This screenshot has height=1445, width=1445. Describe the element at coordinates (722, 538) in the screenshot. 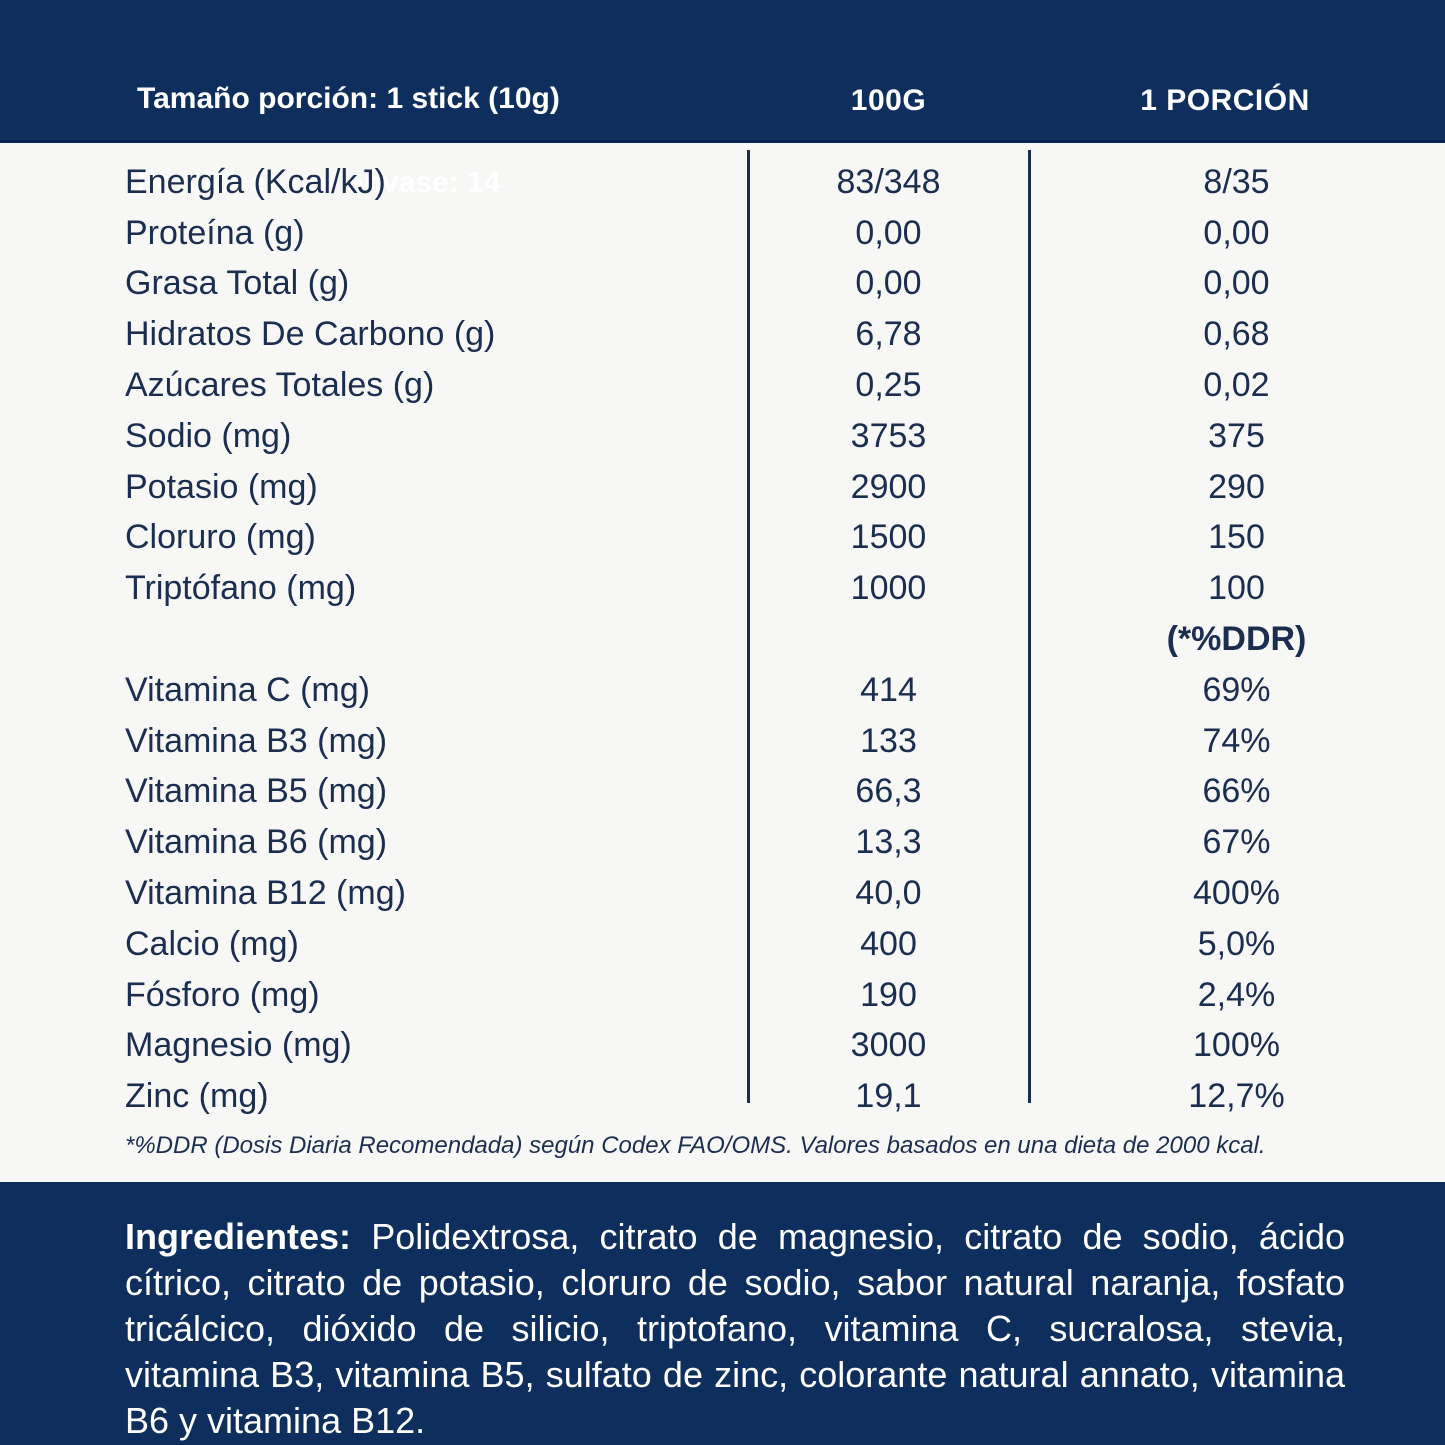

I see `table-row: Cloruro (mg) 1500 150` at that location.